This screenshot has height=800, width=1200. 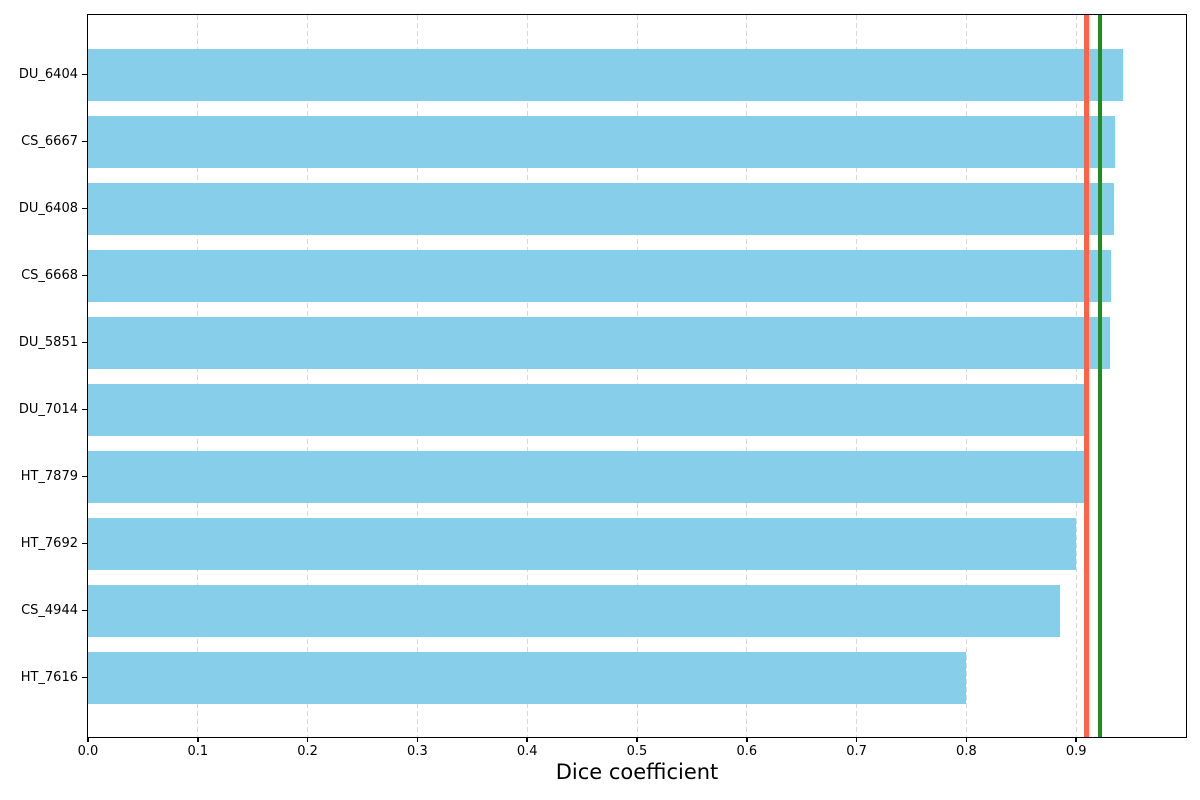 What do you see at coordinates (857, 376) in the screenshot?
I see `gridline-x-0.7` at bounding box center [857, 376].